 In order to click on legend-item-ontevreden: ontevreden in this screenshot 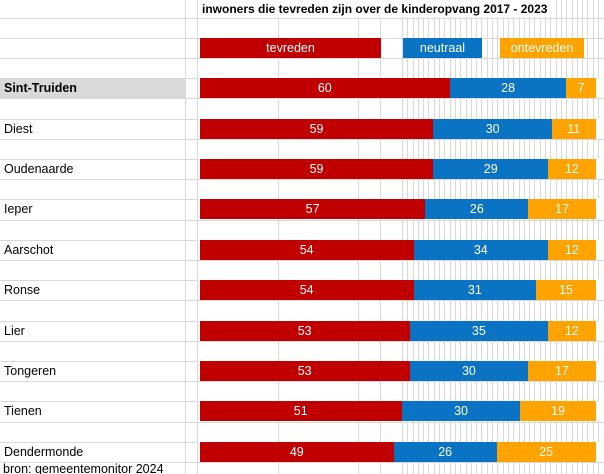, I will do `click(542, 48)`.